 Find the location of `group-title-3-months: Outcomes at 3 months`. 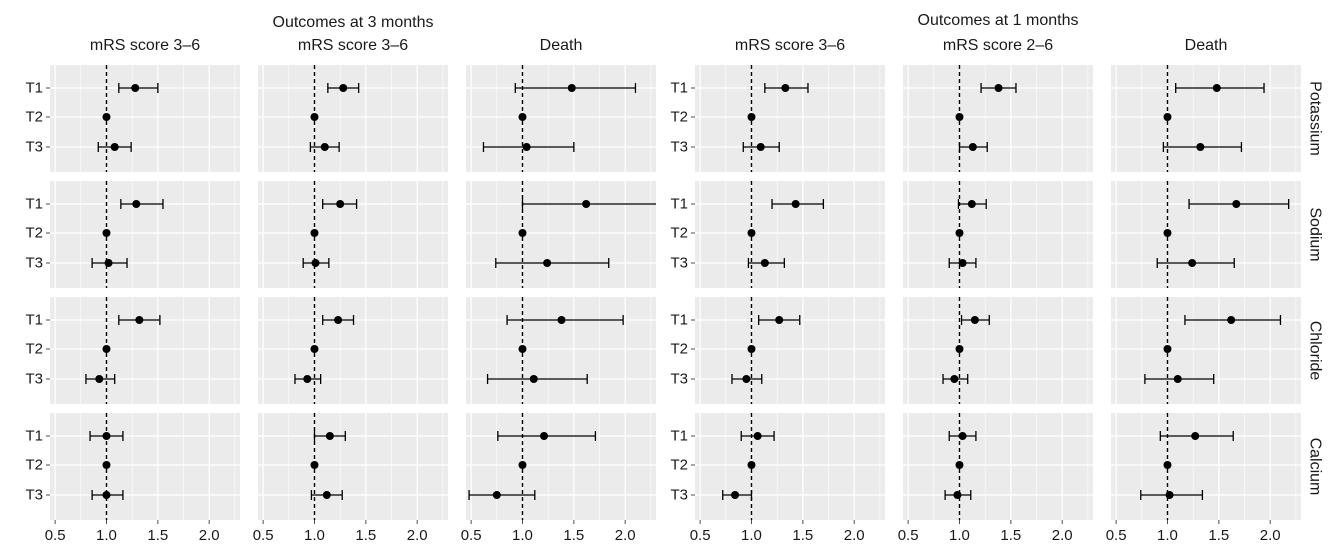

group-title-3-months: Outcomes at 3 months is located at coordinates (353, 22).